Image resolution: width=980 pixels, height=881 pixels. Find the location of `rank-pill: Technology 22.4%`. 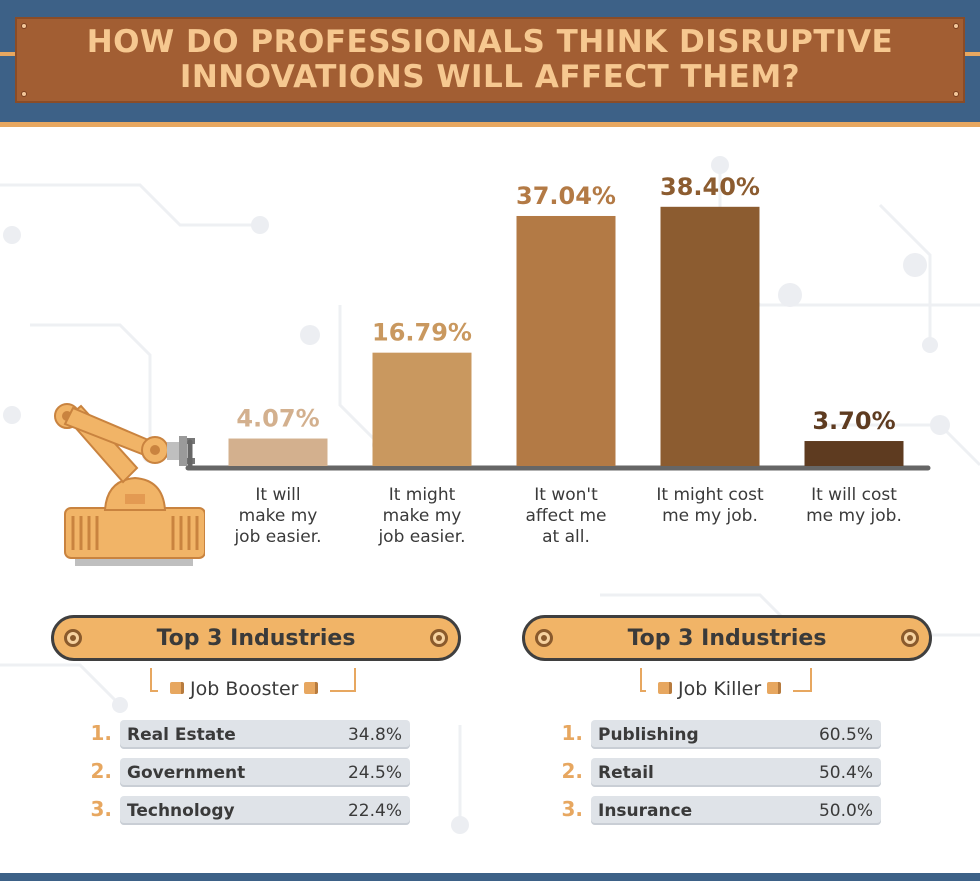

rank-pill: Technology 22.4% is located at coordinates (265, 810).